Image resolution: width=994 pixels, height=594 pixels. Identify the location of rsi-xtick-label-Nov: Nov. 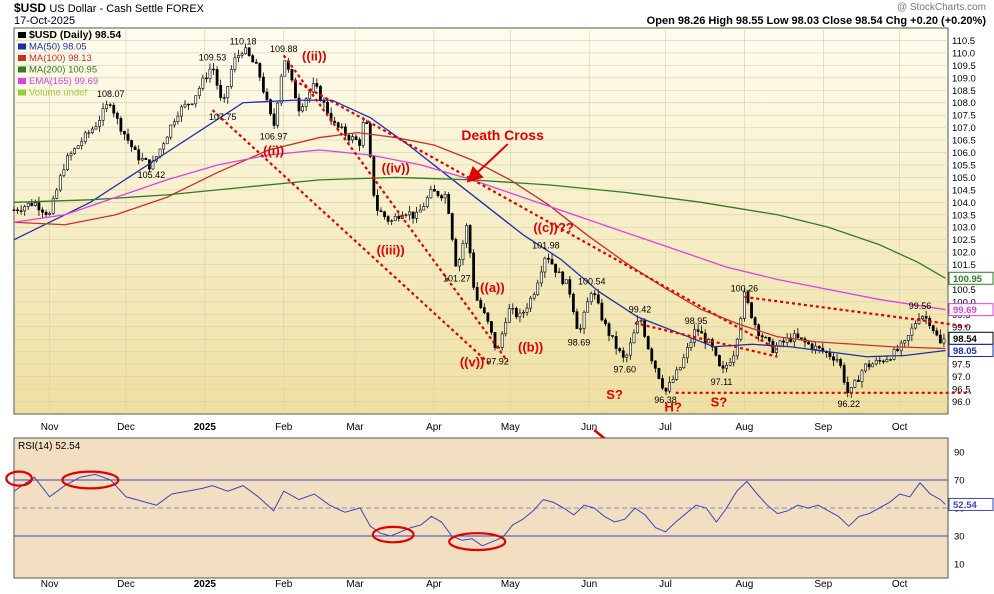
(50, 584).